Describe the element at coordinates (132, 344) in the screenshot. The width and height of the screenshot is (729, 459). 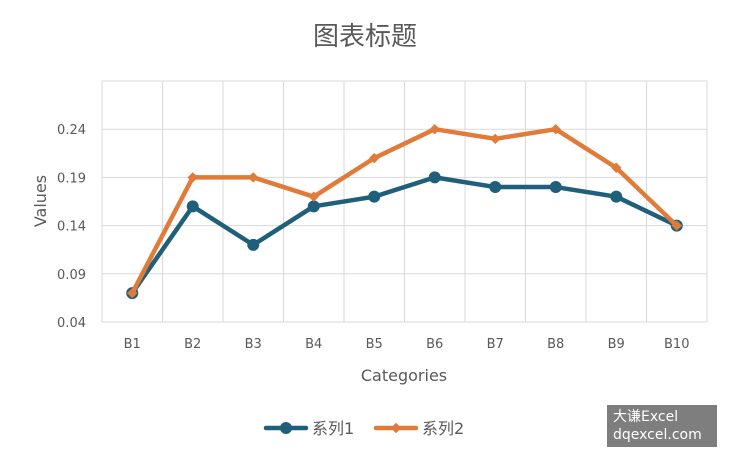
I see `x-tick-label: B1` at that location.